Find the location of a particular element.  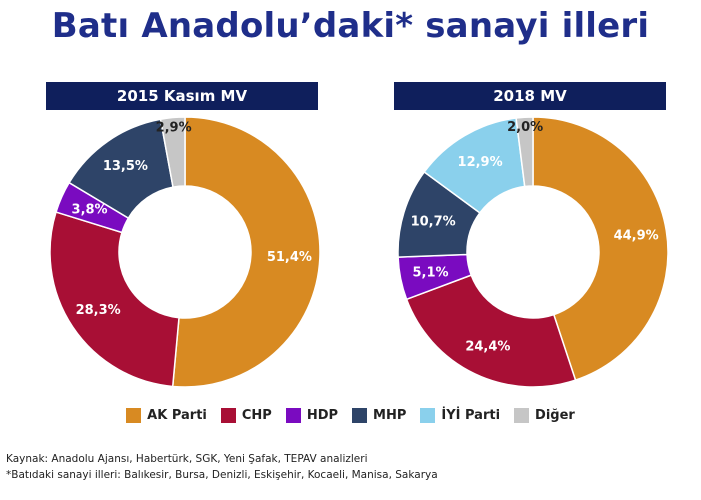

legend-item-hdp: HDP is located at coordinates (312, 415).